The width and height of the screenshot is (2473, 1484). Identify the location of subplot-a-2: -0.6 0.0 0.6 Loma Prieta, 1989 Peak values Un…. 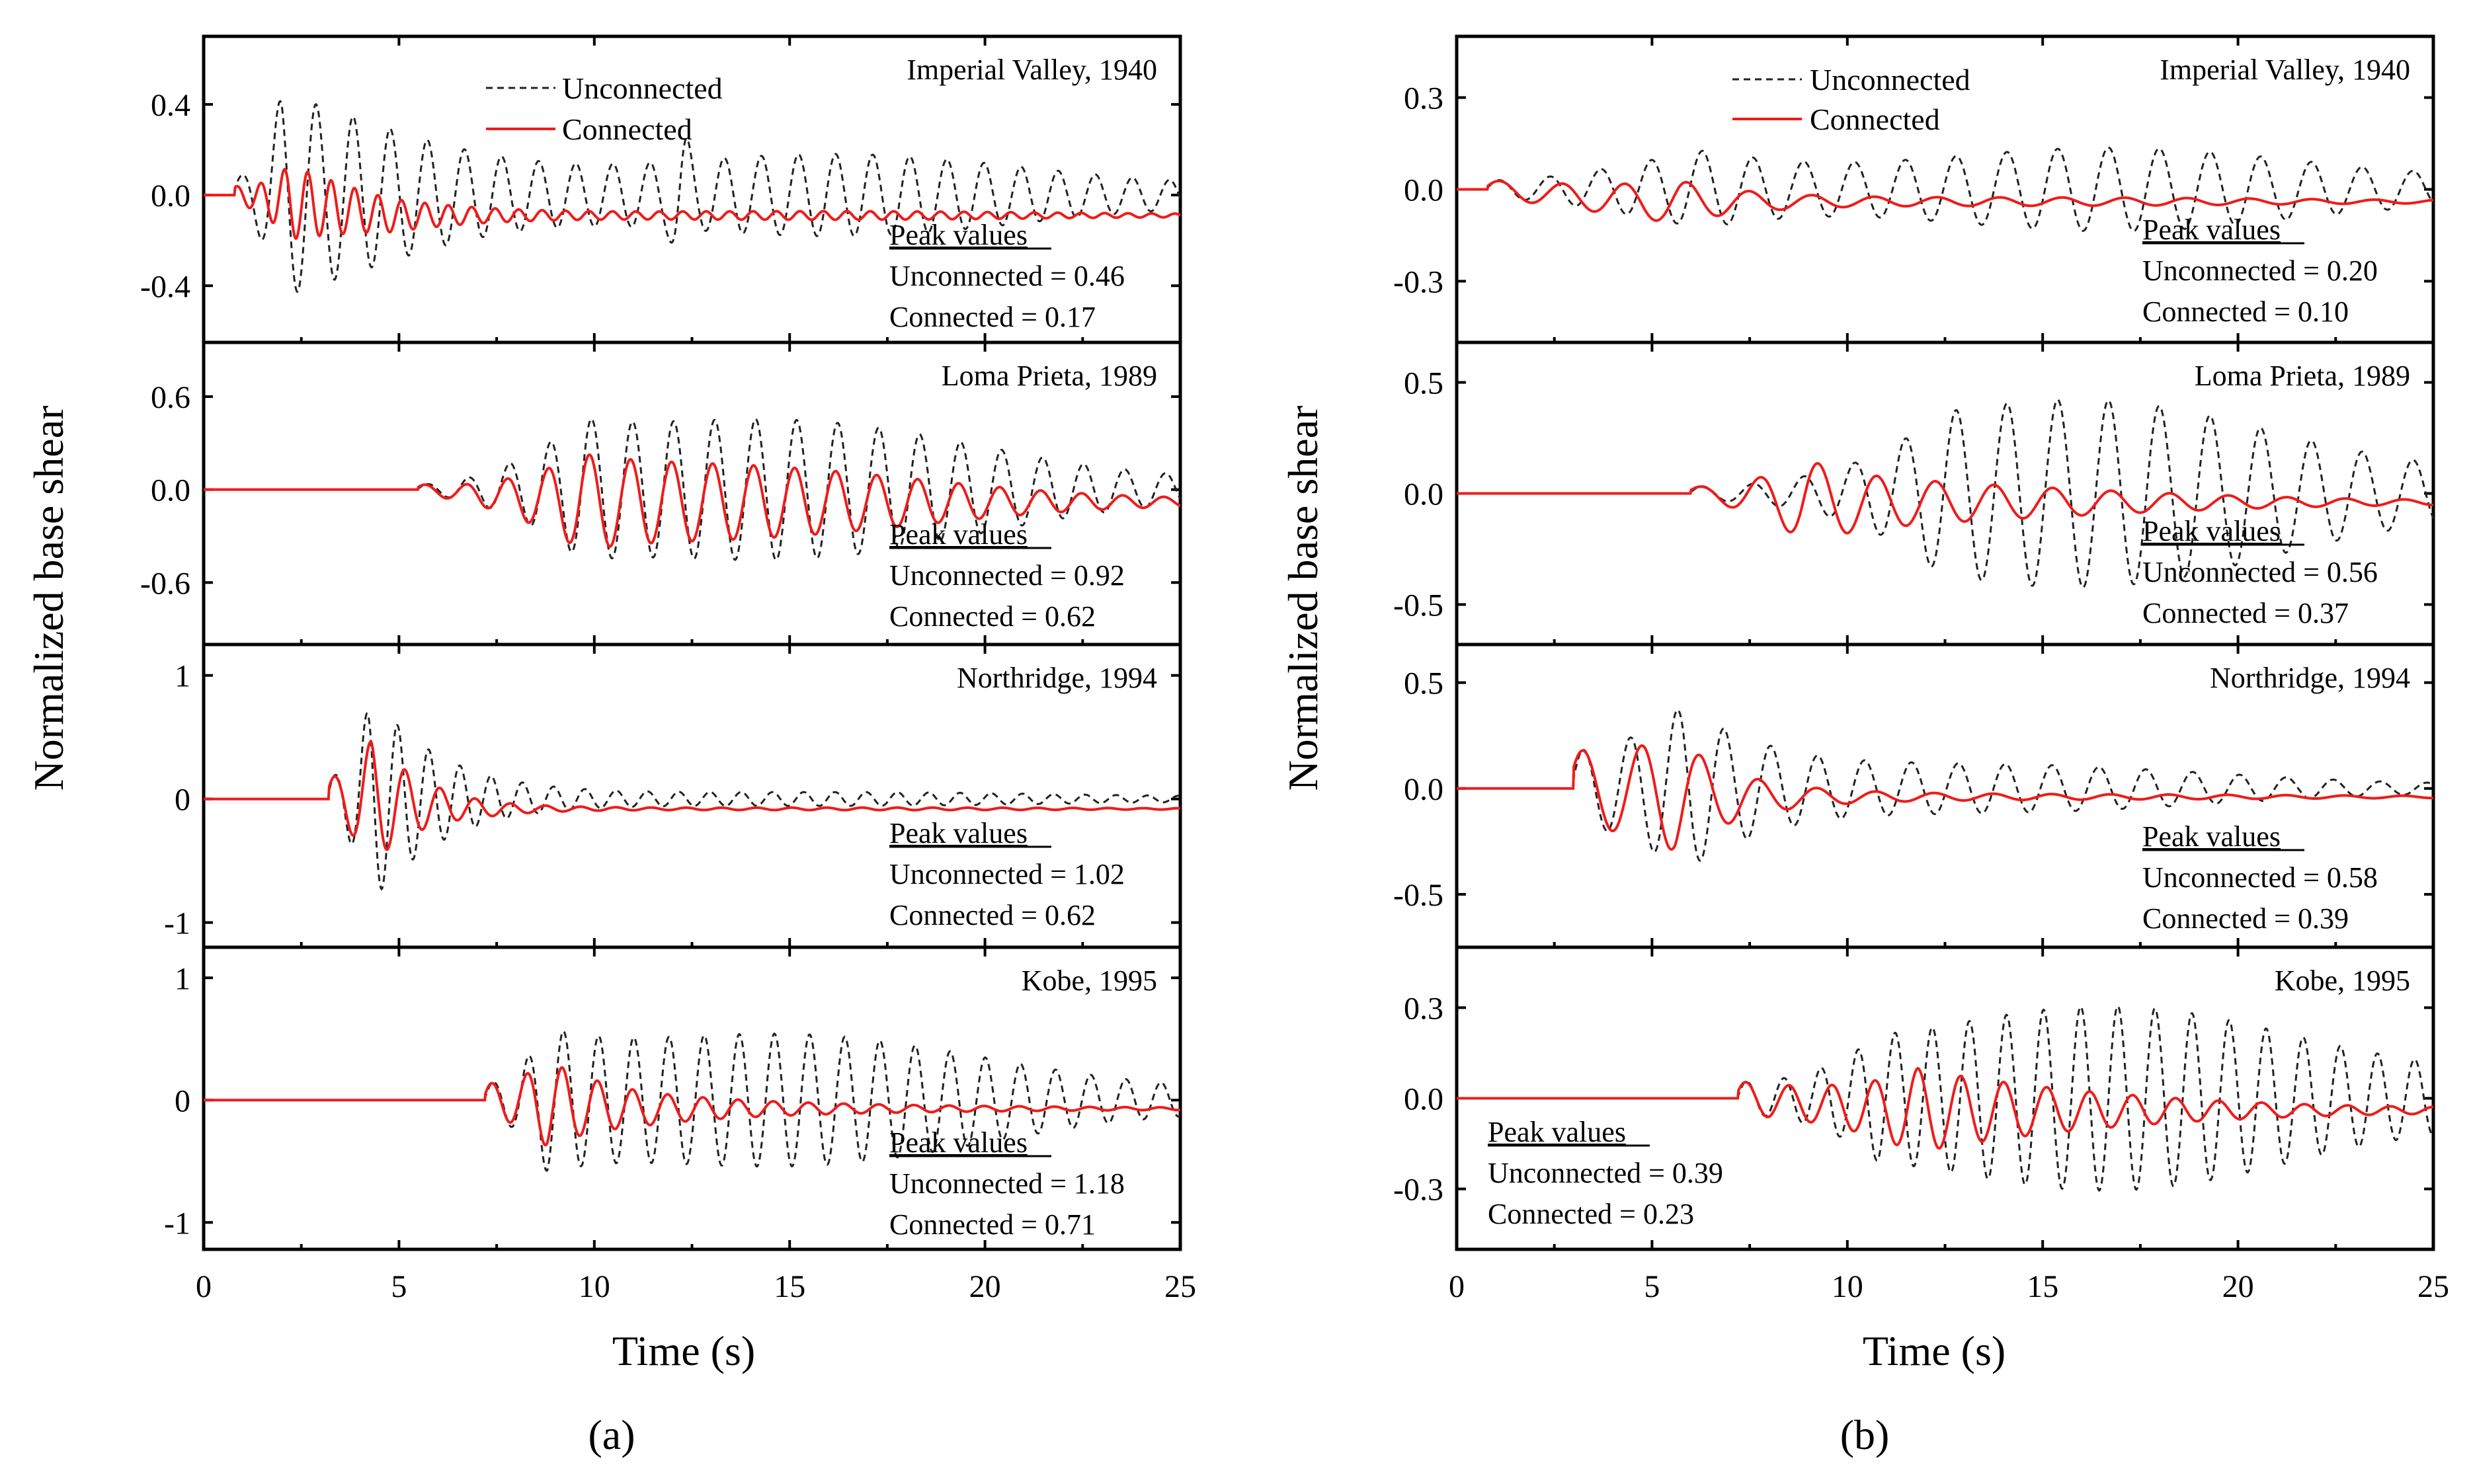
(661, 493).